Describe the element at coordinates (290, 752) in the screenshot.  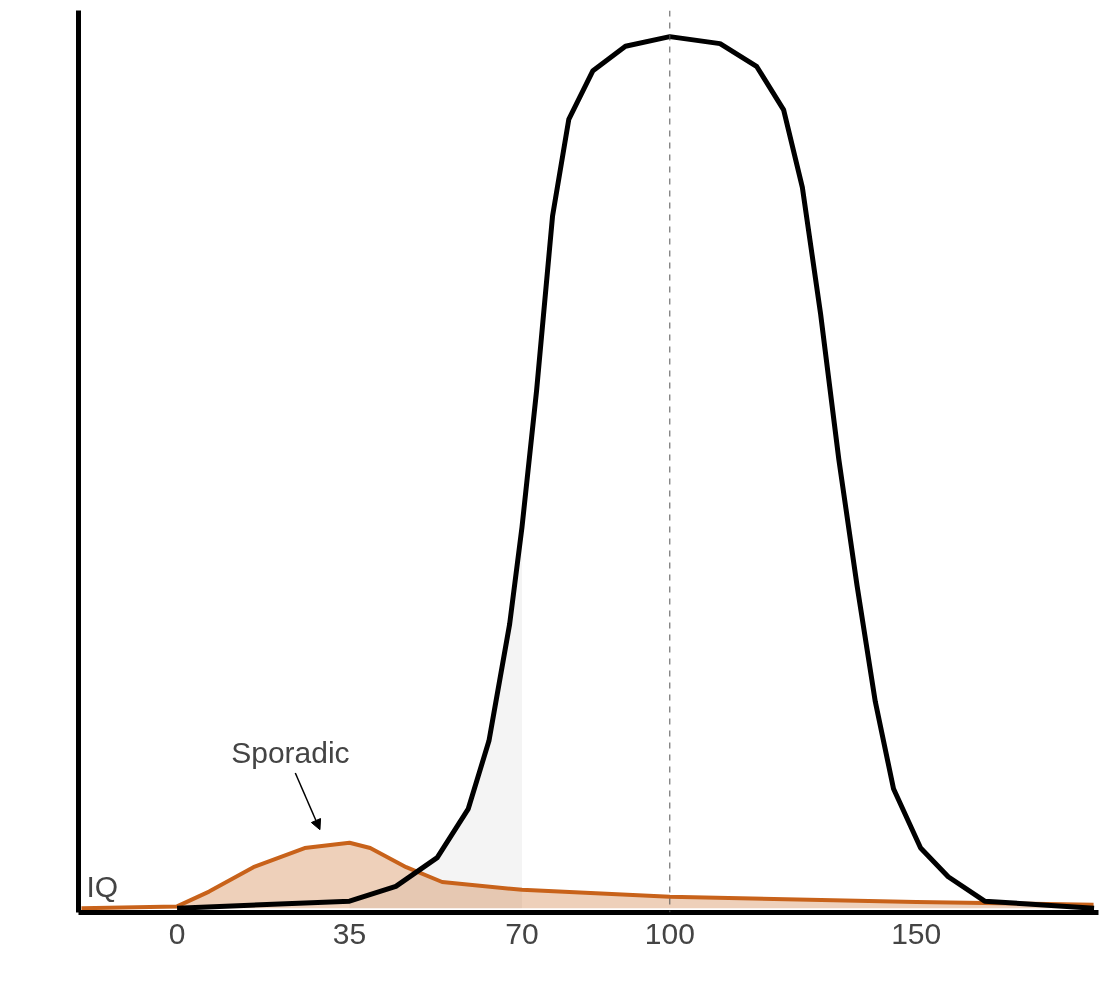
I see `annotation: Sporadic` at that location.